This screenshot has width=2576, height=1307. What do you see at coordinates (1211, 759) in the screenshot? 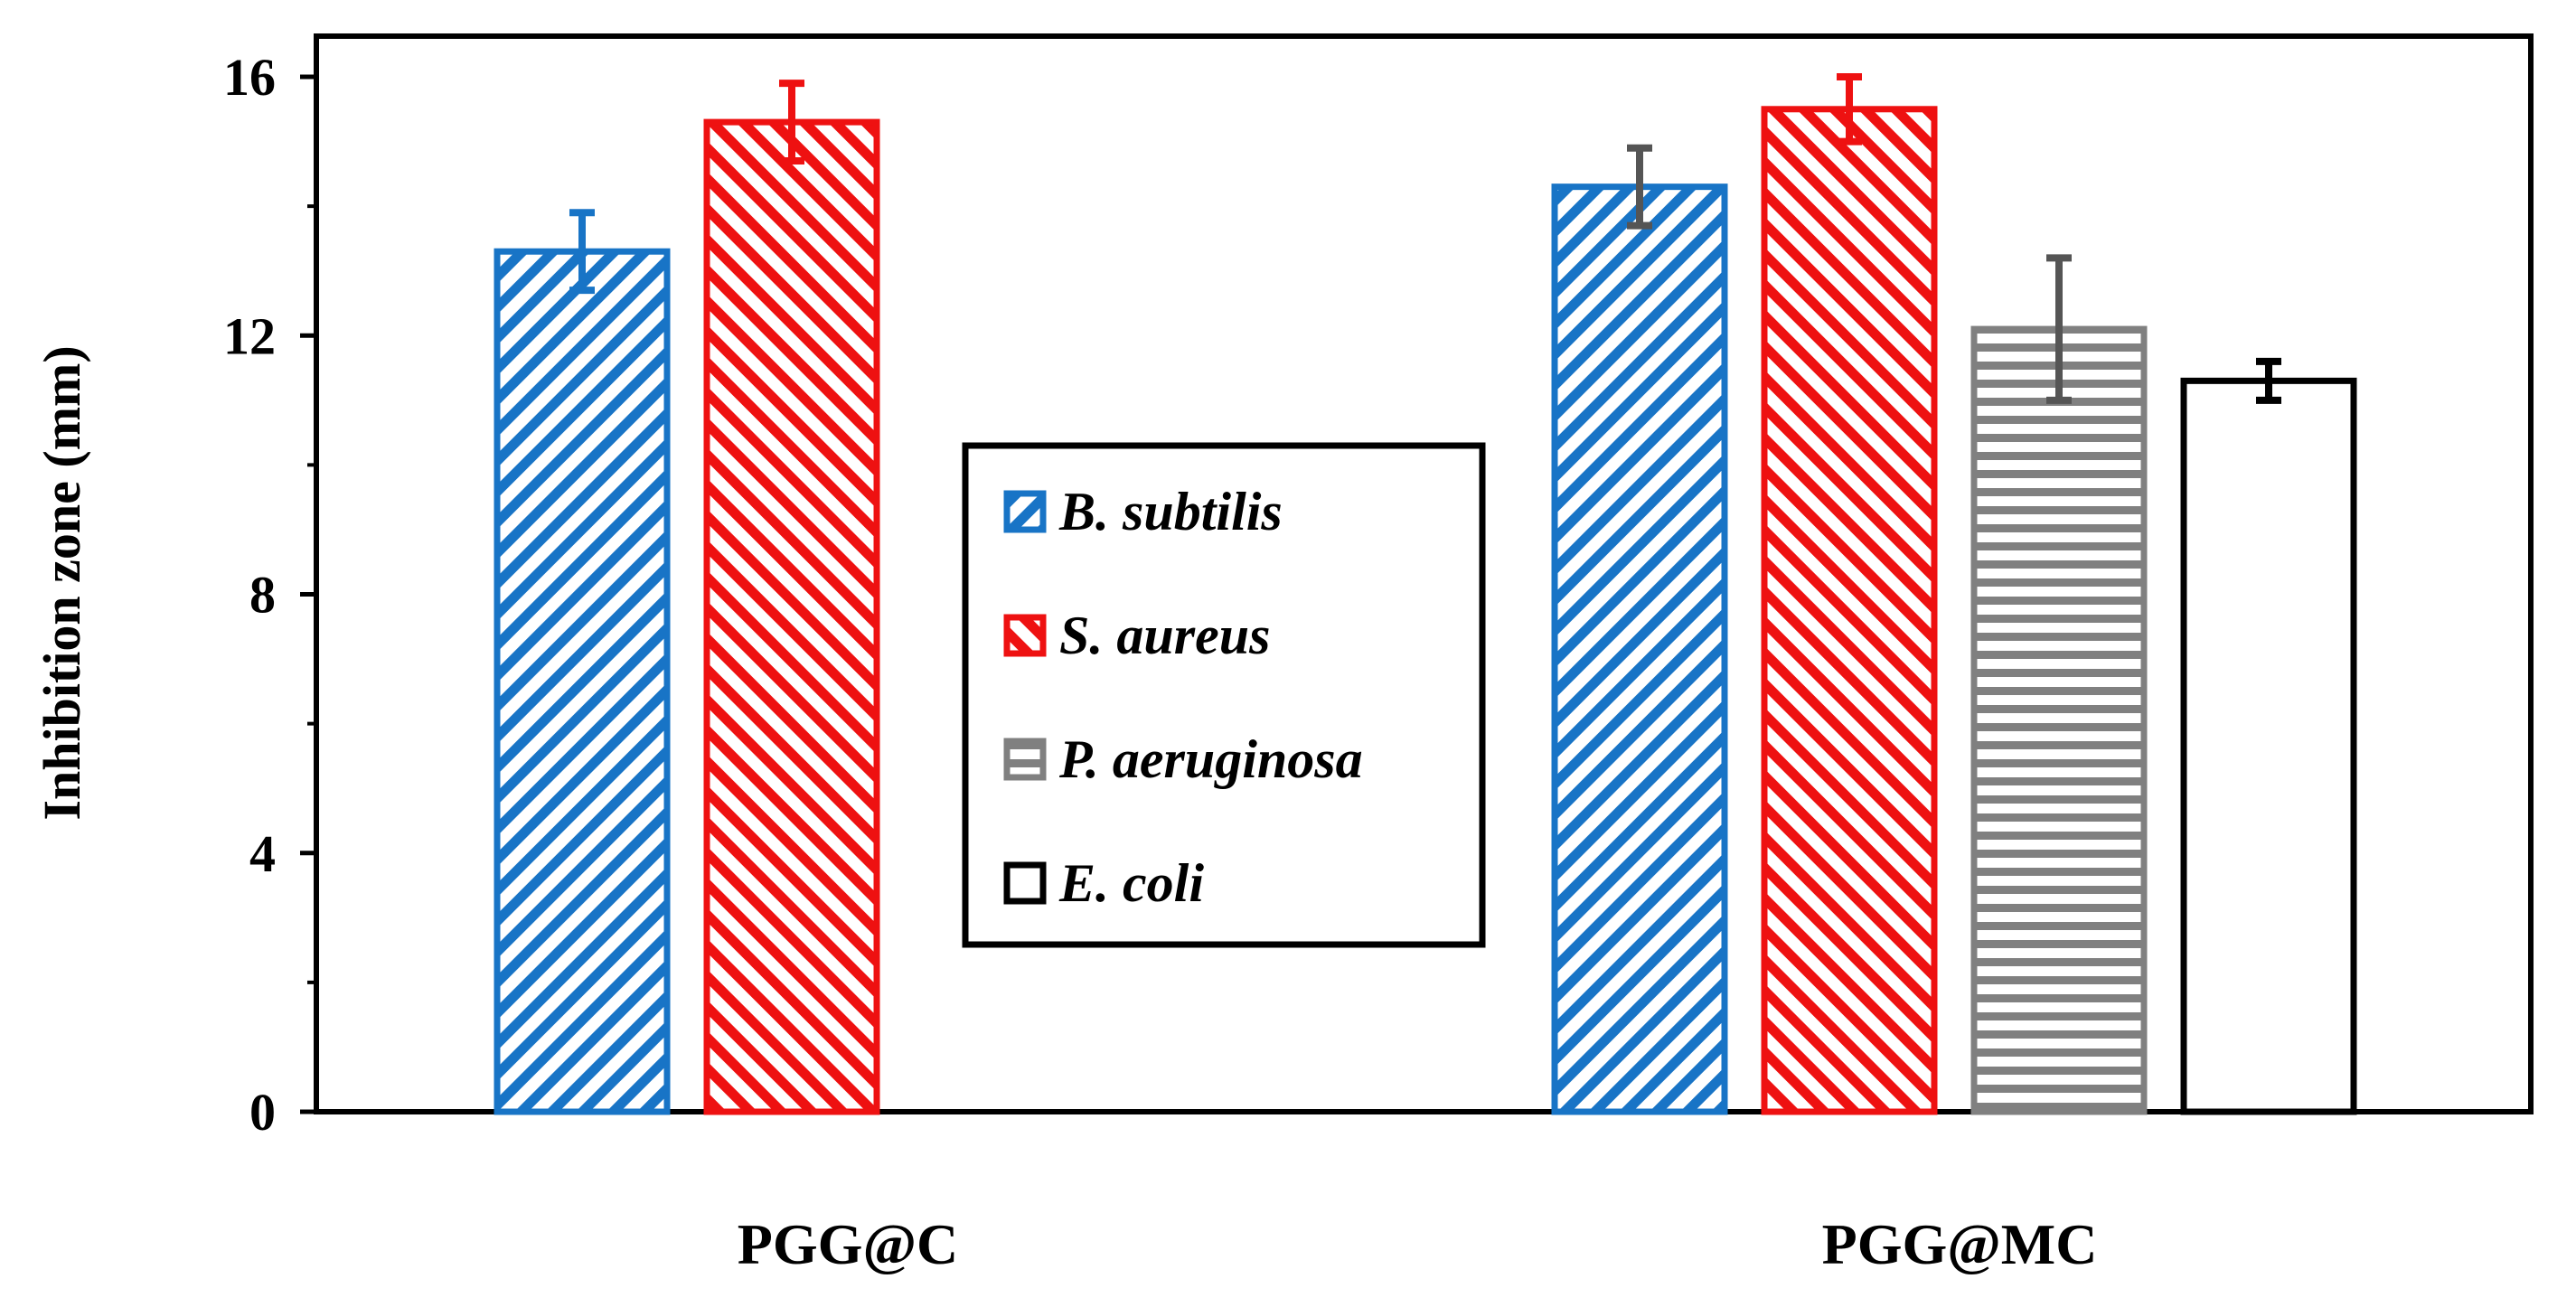
I see `legend-label: P. aeruginosa` at bounding box center [1211, 759].